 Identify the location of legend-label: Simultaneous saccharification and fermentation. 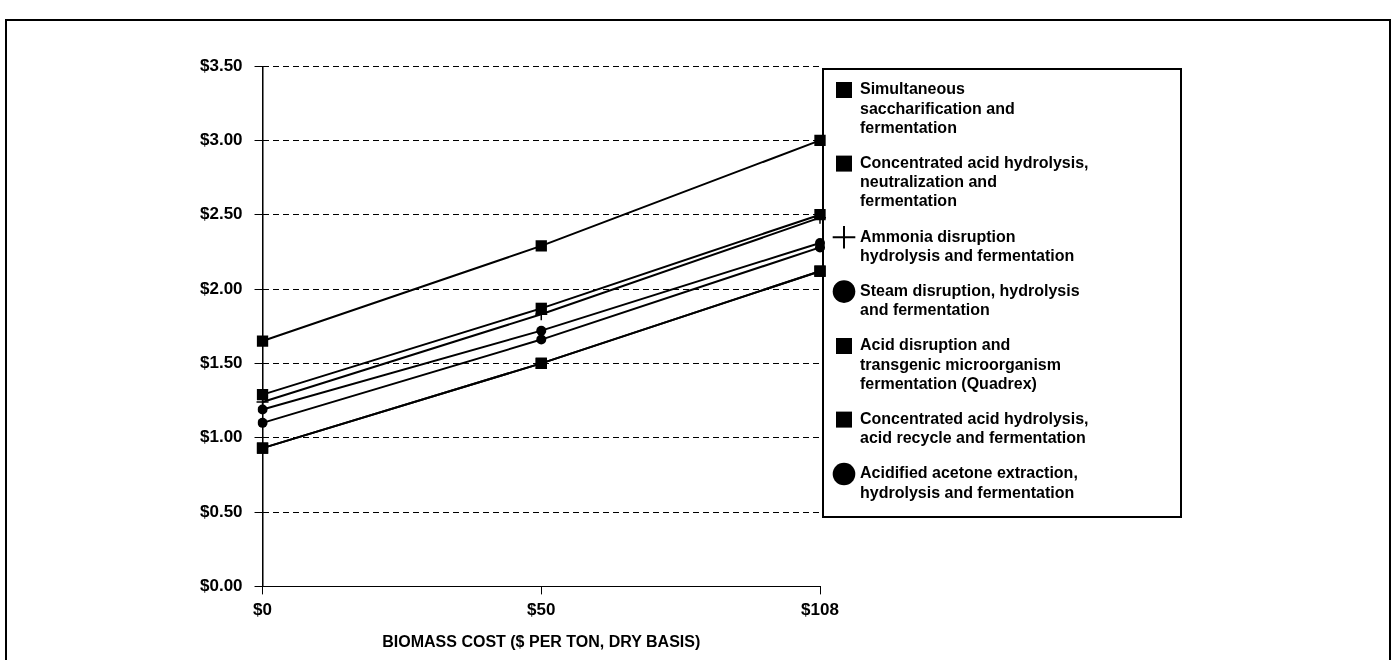
(937, 108).